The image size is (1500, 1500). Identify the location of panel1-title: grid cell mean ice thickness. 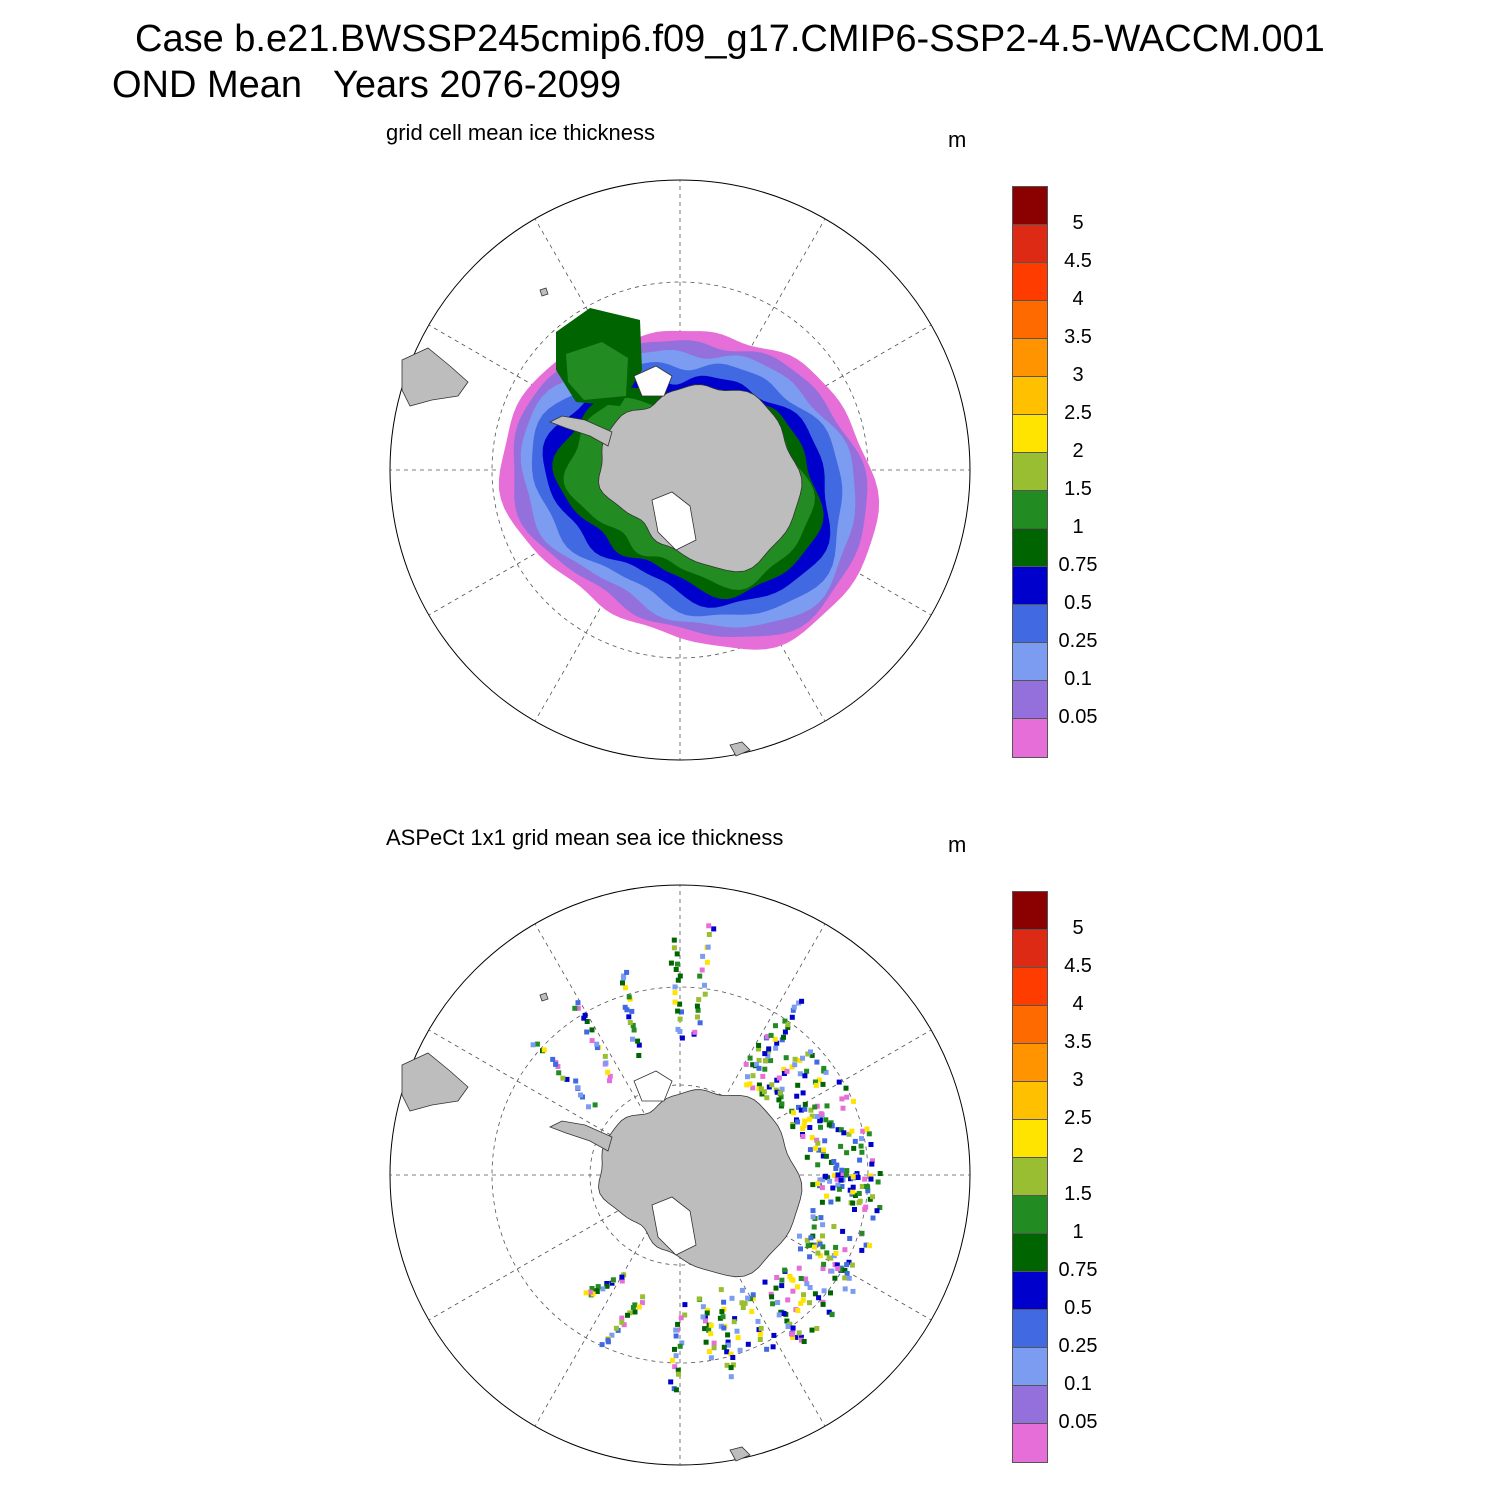
(521, 132).